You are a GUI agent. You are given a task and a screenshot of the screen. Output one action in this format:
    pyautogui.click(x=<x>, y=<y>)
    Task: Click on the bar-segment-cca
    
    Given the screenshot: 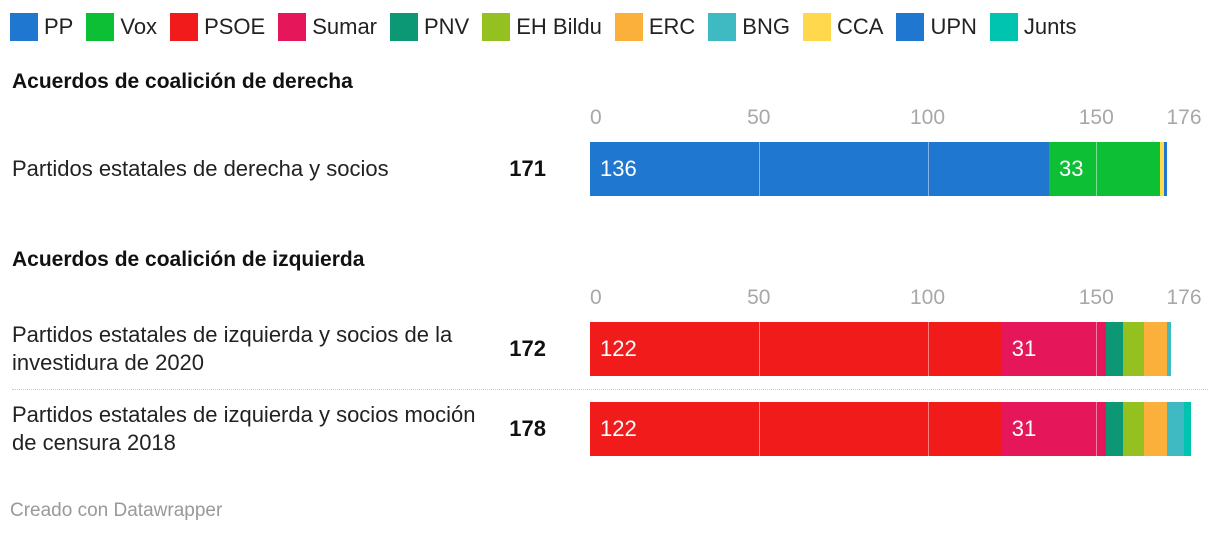 What is the action you would take?
    pyautogui.click(x=1162, y=169)
    